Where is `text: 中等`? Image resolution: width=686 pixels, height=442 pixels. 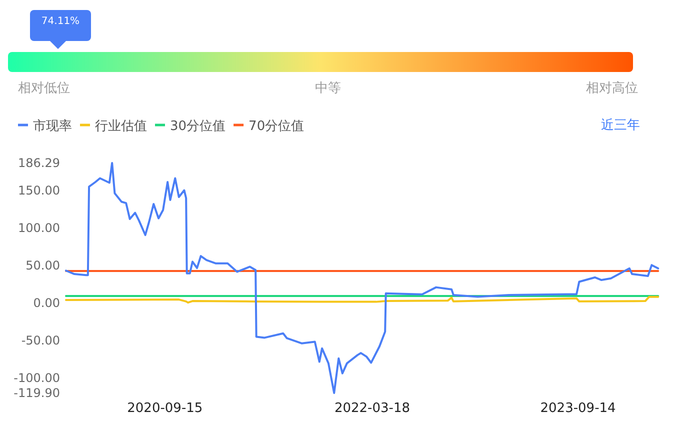
text: 中等 is located at coordinates (328, 88).